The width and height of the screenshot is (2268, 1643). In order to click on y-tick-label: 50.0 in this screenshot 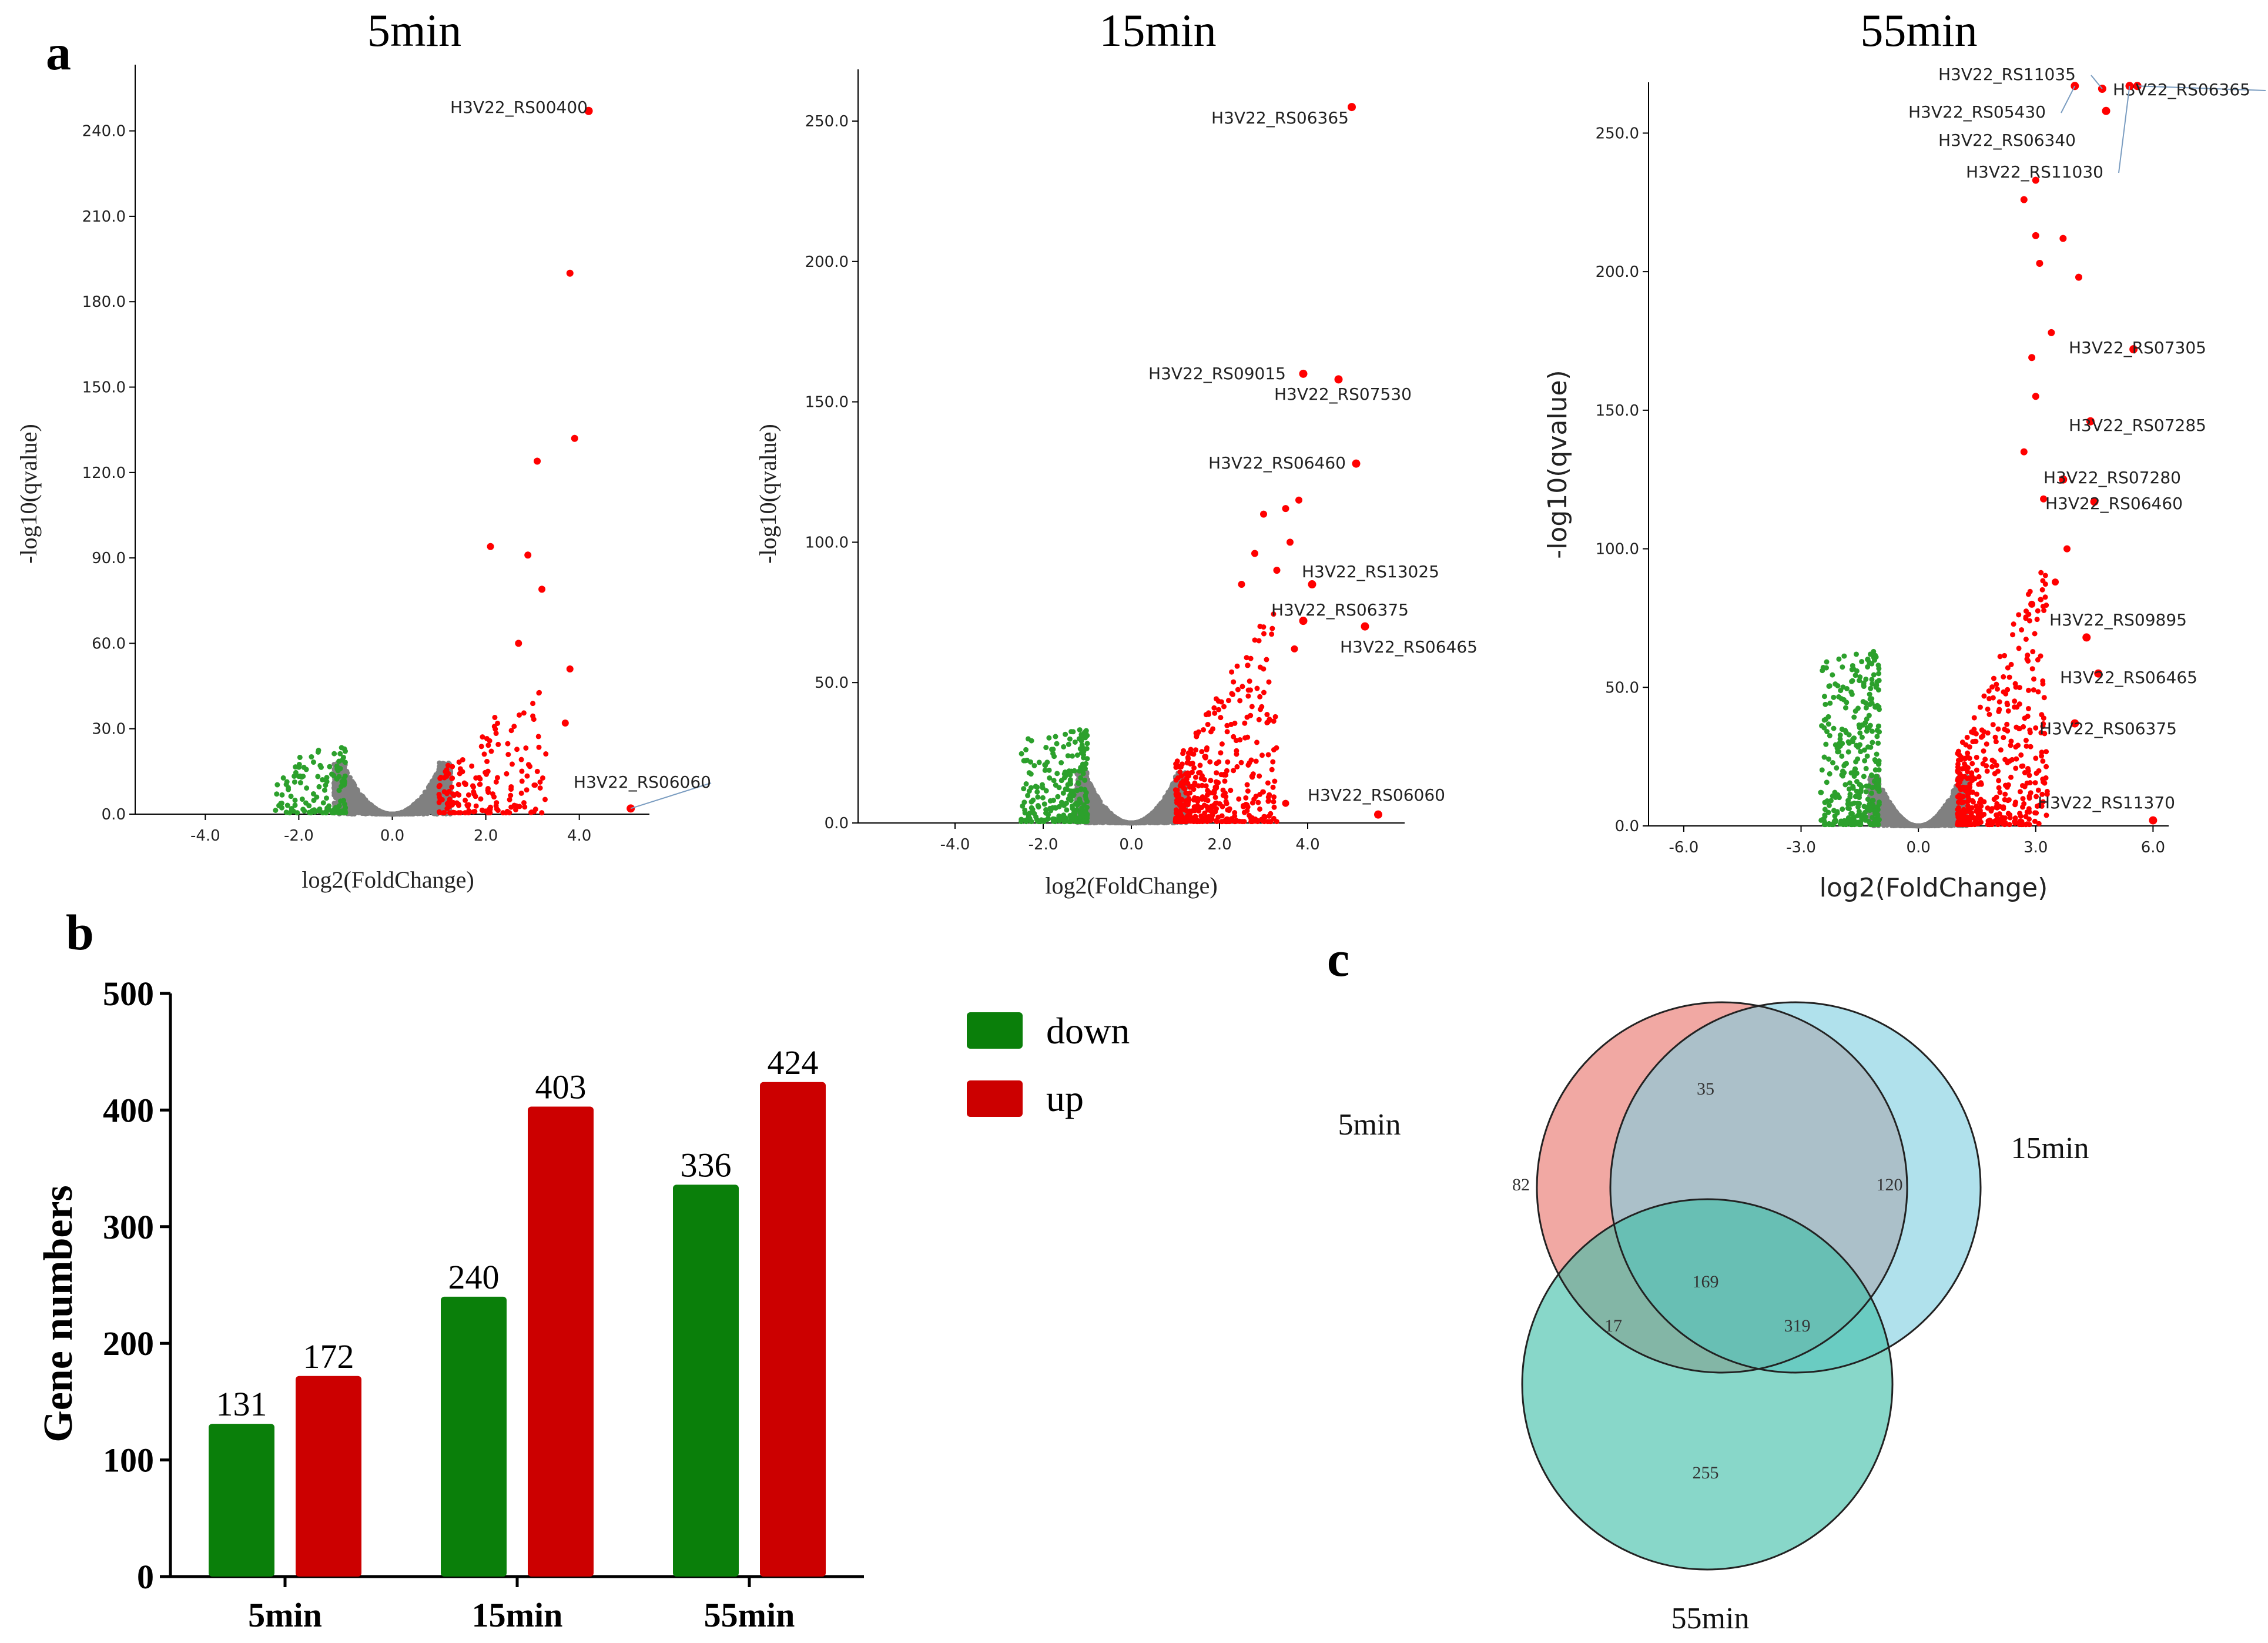, I will do `click(832, 683)`.